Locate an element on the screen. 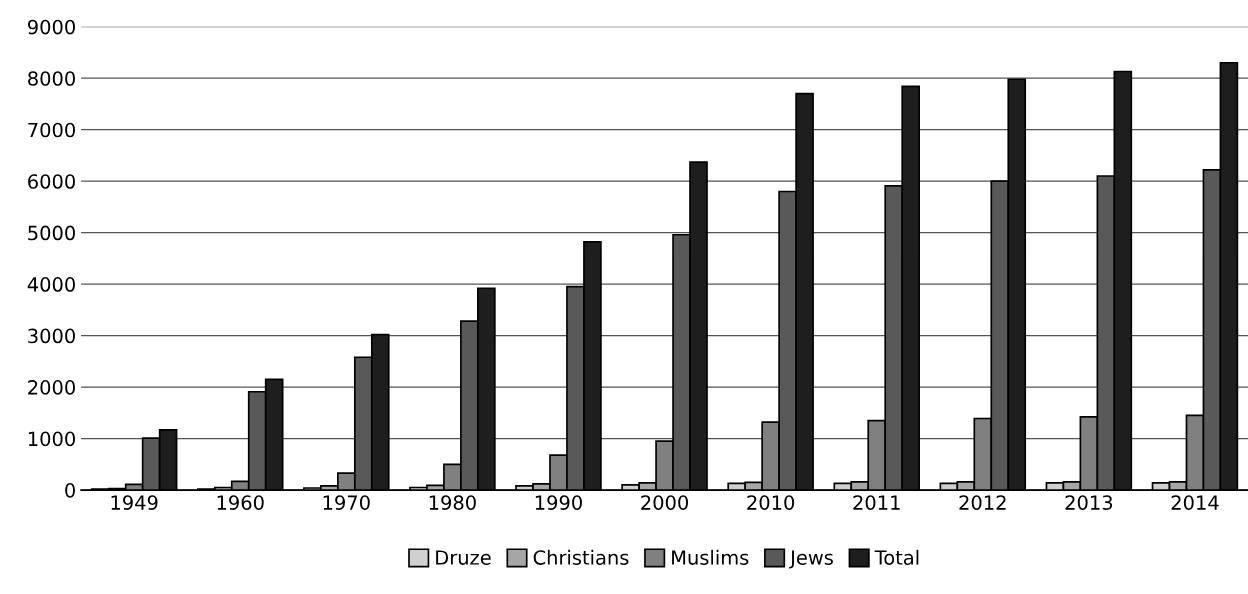 The image size is (1248, 594). x-tick-label: 1990 is located at coordinates (558, 502).